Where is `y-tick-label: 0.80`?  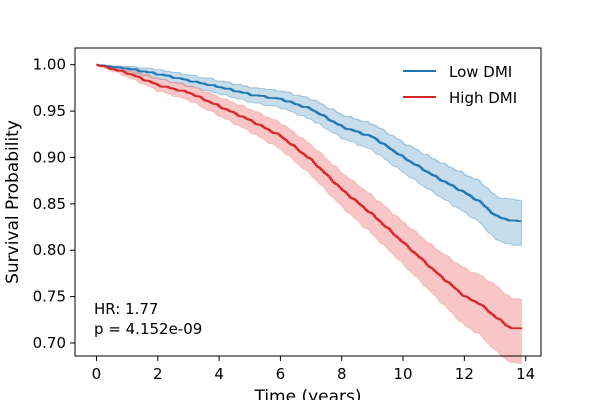
y-tick-label: 0.80 is located at coordinates (49, 250).